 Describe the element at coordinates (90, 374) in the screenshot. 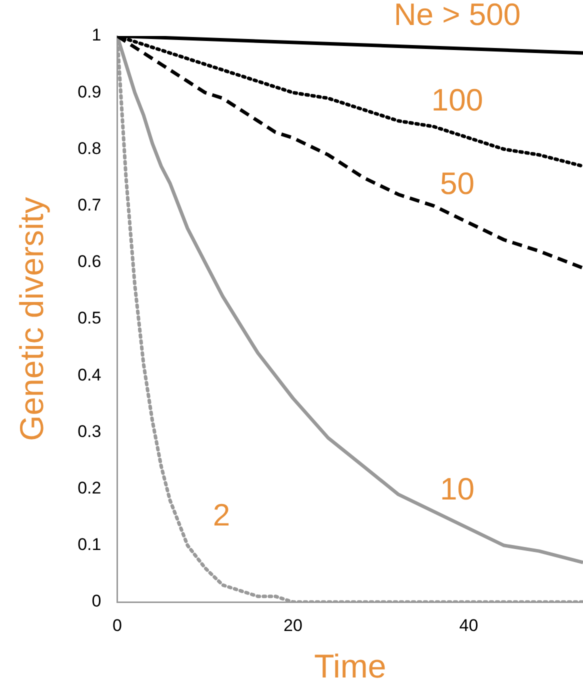

I see `y-tick-label: 0.4` at that location.